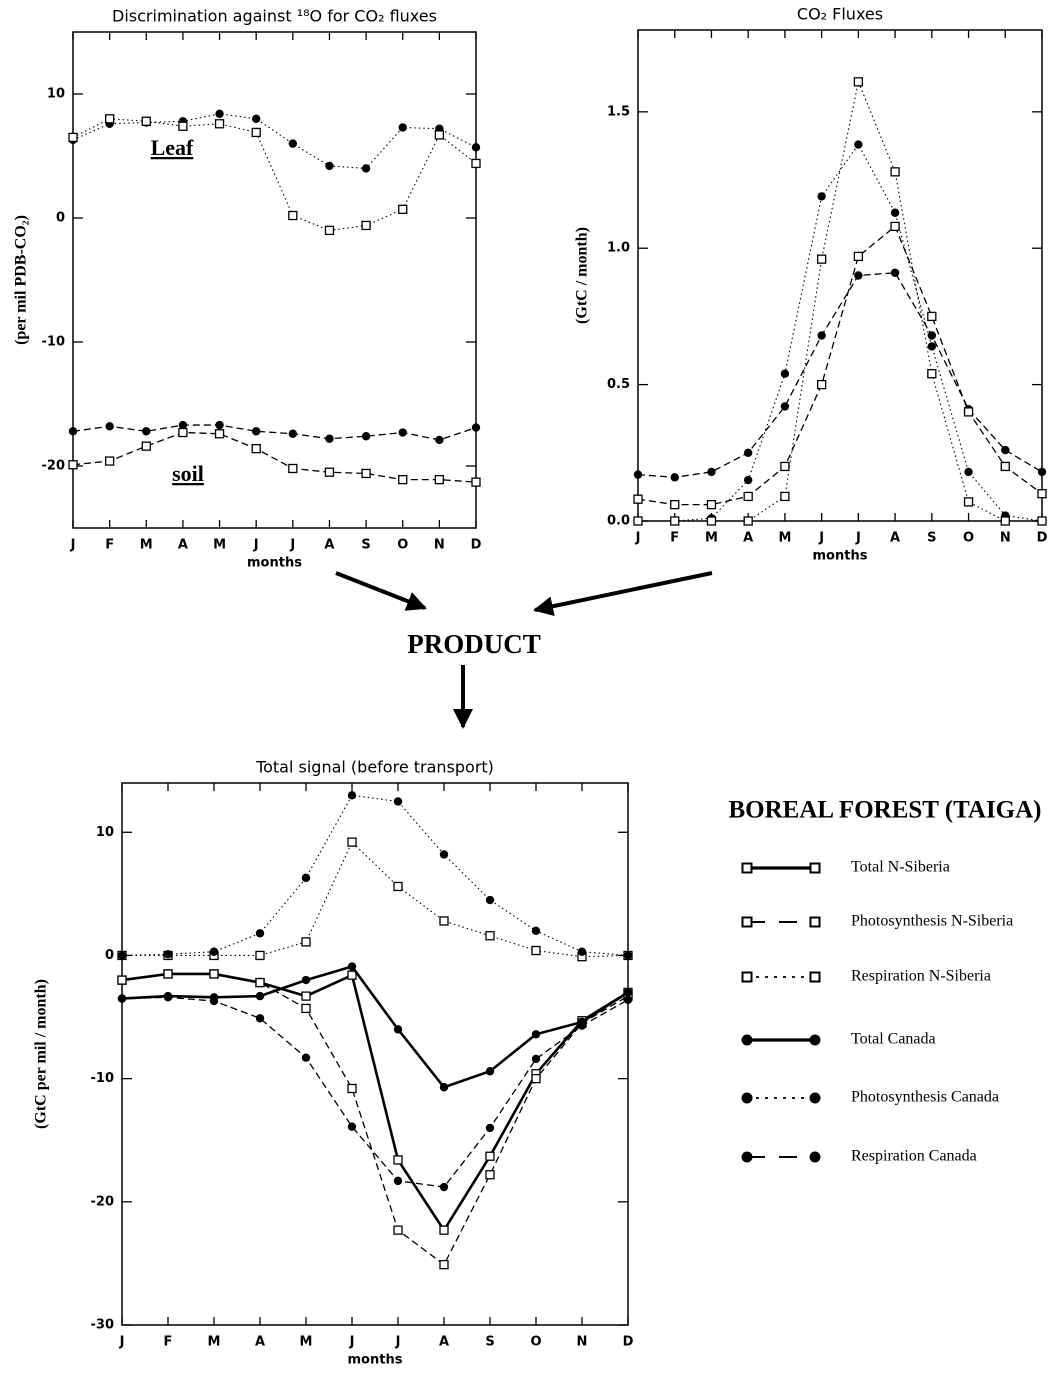  What do you see at coordinates (188, 473) in the screenshot?
I see `annotation: soil` at bounding box center [188, 473].